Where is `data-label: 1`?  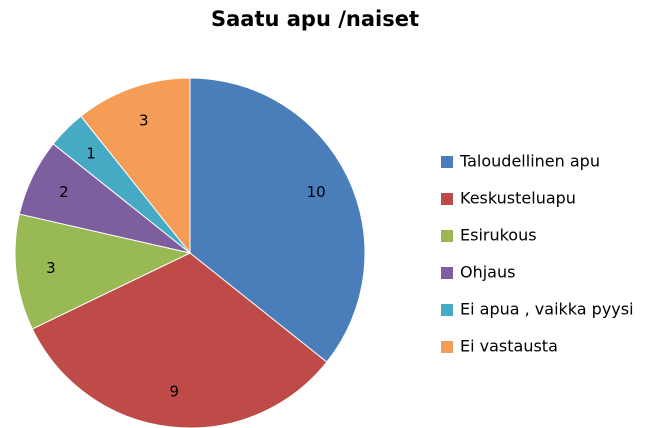 data-label: 1 is located at coordinates (91, 154).